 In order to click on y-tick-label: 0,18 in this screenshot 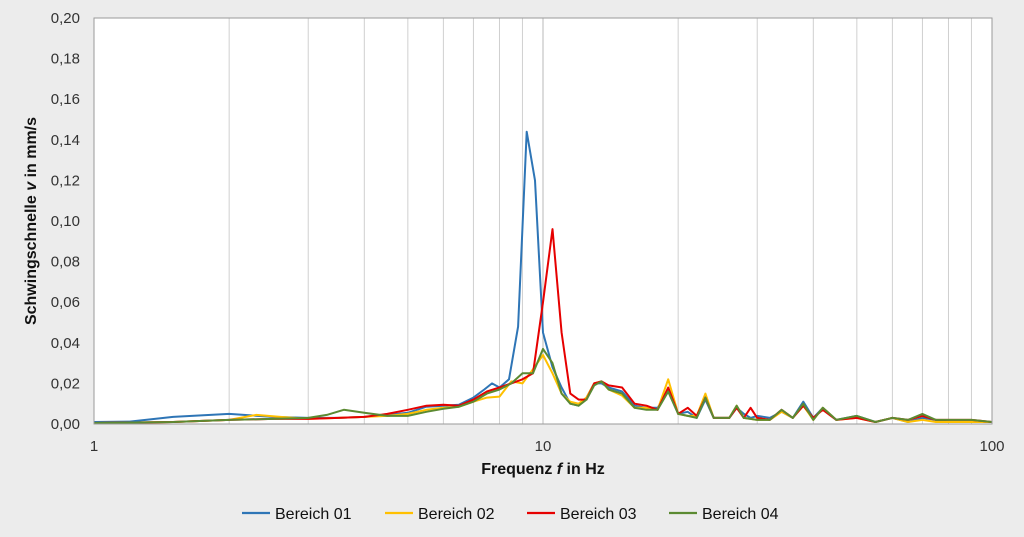, I will do `click(65, 59)`.